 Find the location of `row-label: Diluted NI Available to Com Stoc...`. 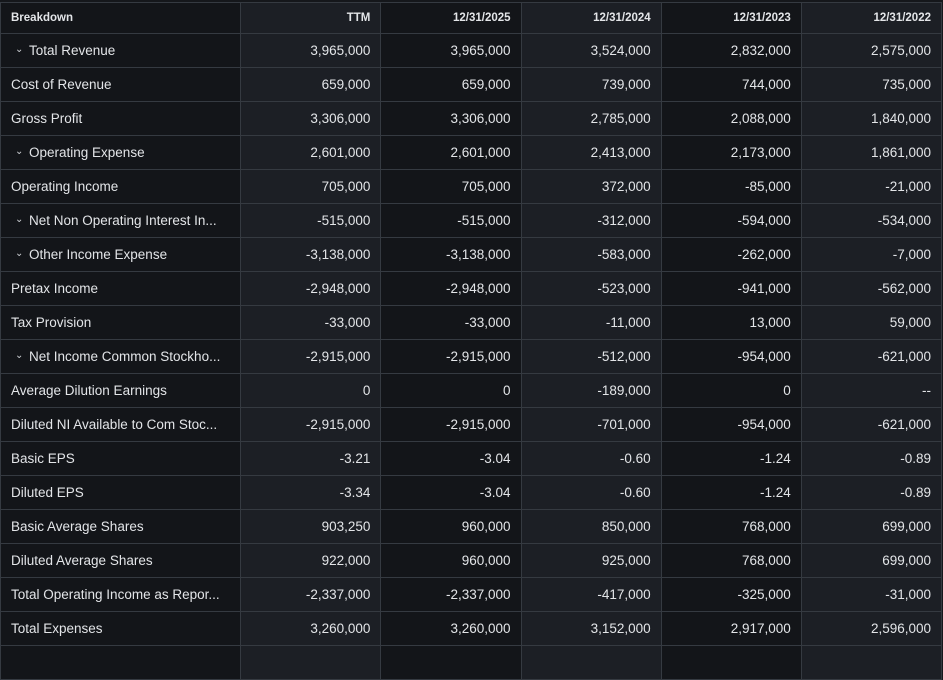

row-label: Diluted NI Available to Com Stoc... is located at coordinates (114, 424).